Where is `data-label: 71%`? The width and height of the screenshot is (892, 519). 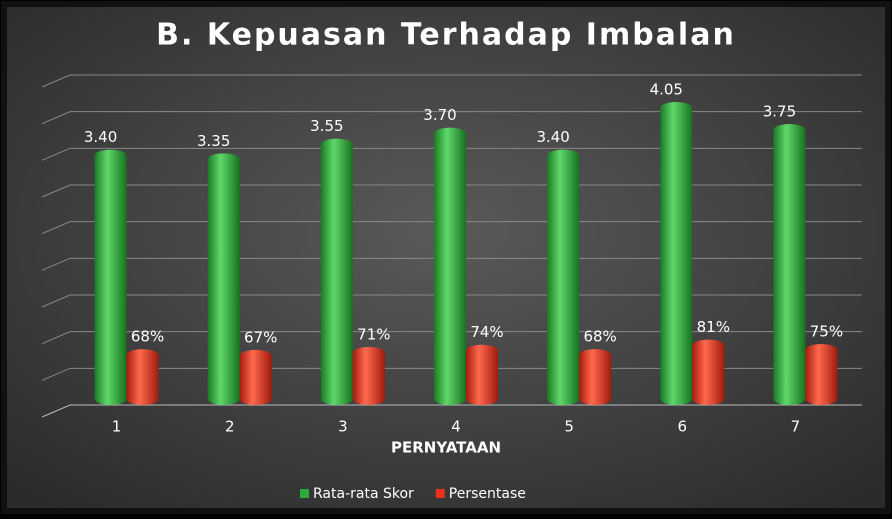
data-label: 71% is located at coordinates (373, 334).